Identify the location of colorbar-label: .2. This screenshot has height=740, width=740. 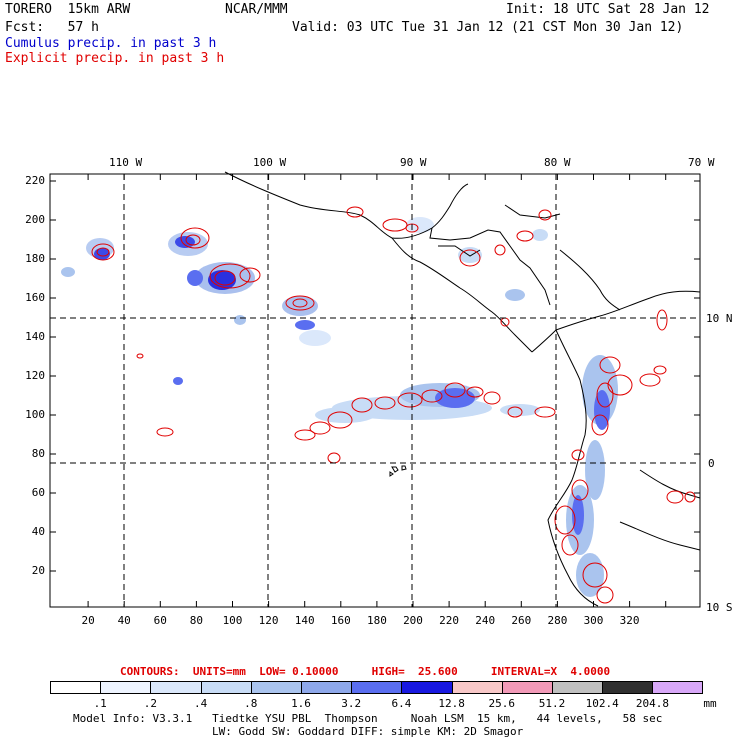
(150, 703).